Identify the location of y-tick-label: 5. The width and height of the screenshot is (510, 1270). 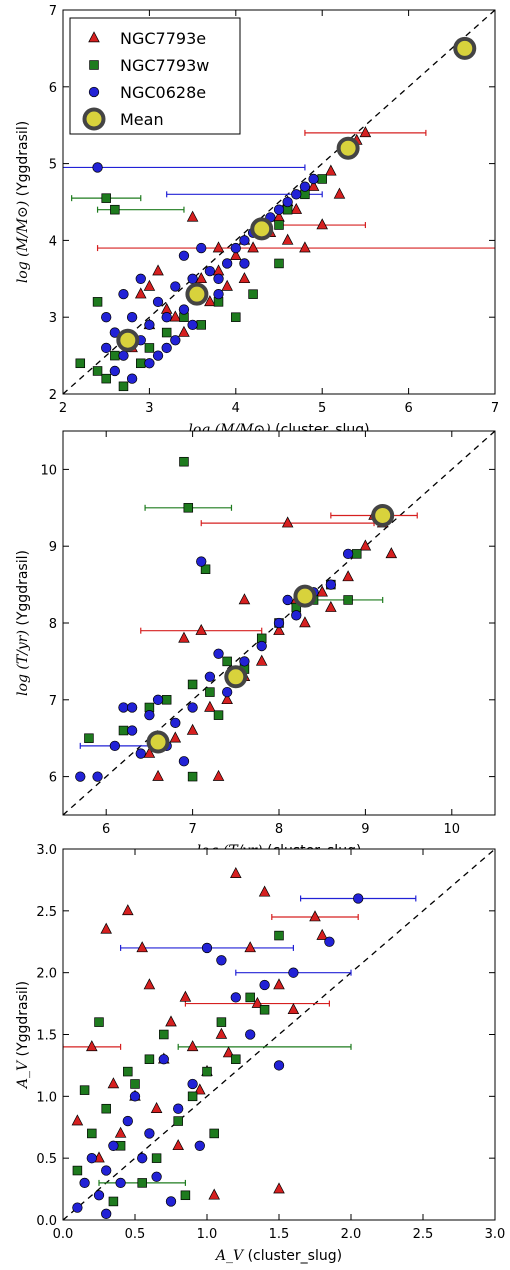
(53, 165).